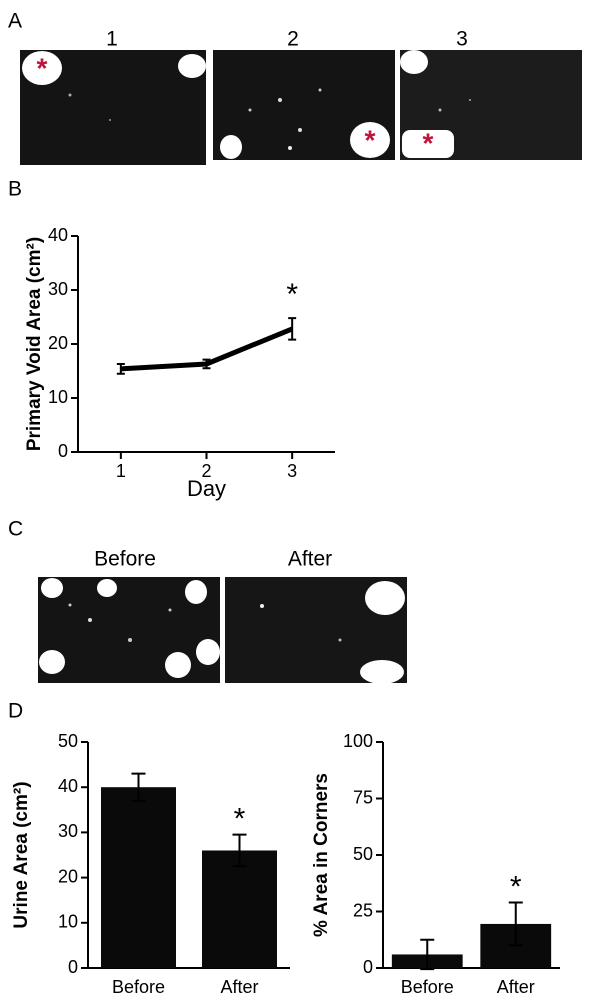  What do you see at coordinates (21, 854) in the screenshot?
I see `y-axis-label: Urine Area (cm²)` at bounding box center [21, 854].